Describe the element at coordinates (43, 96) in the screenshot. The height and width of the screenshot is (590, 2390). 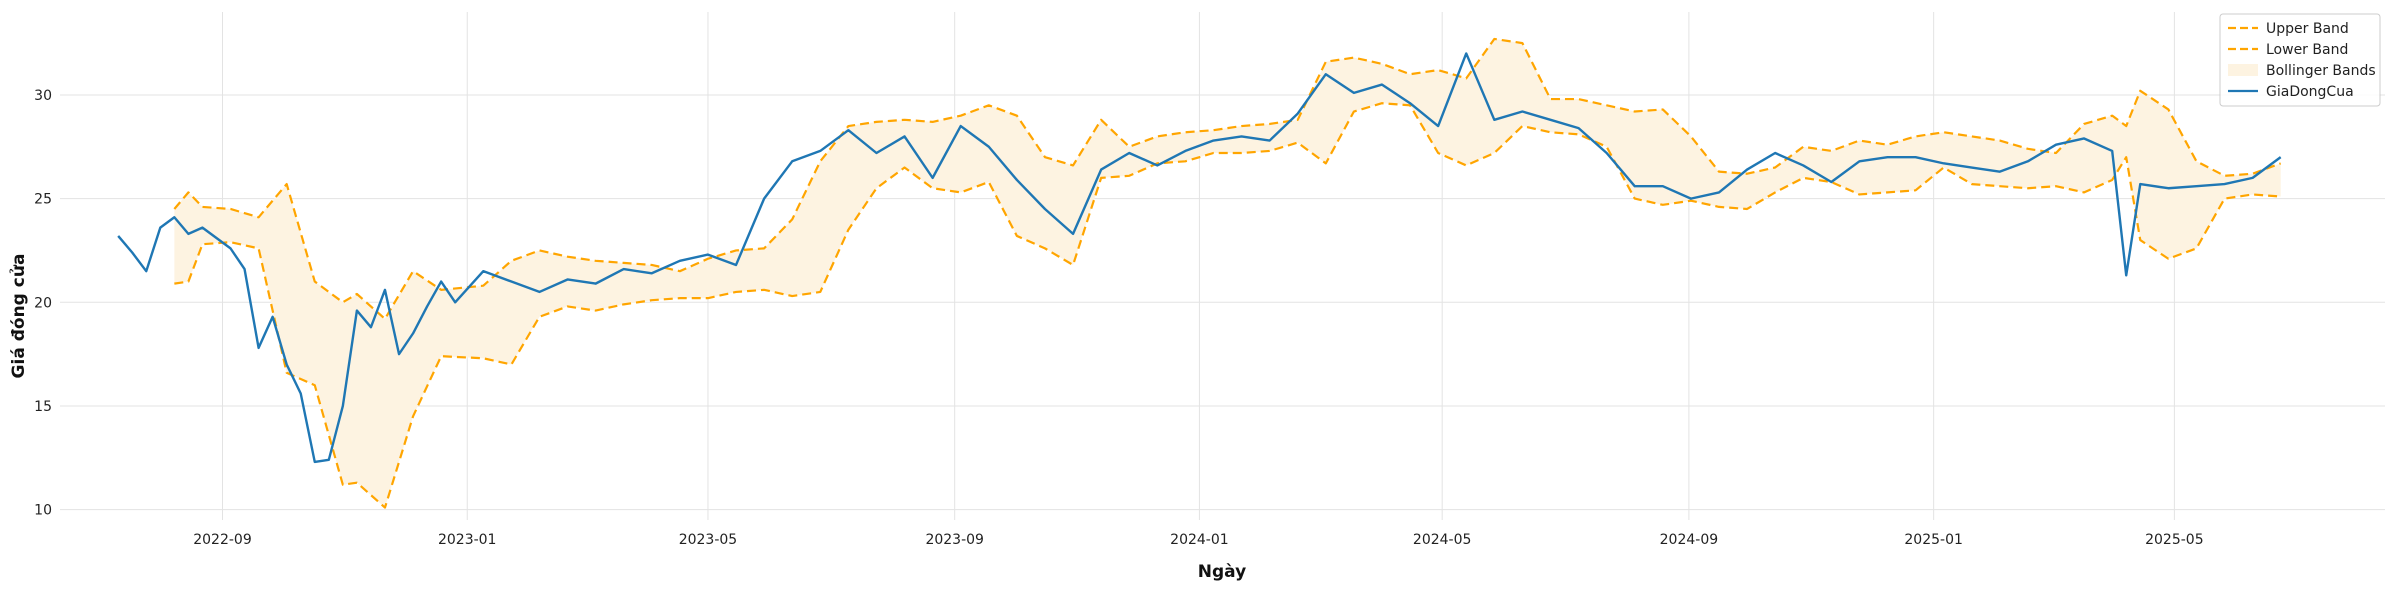
I see `y-tick-label: 30` at that location.